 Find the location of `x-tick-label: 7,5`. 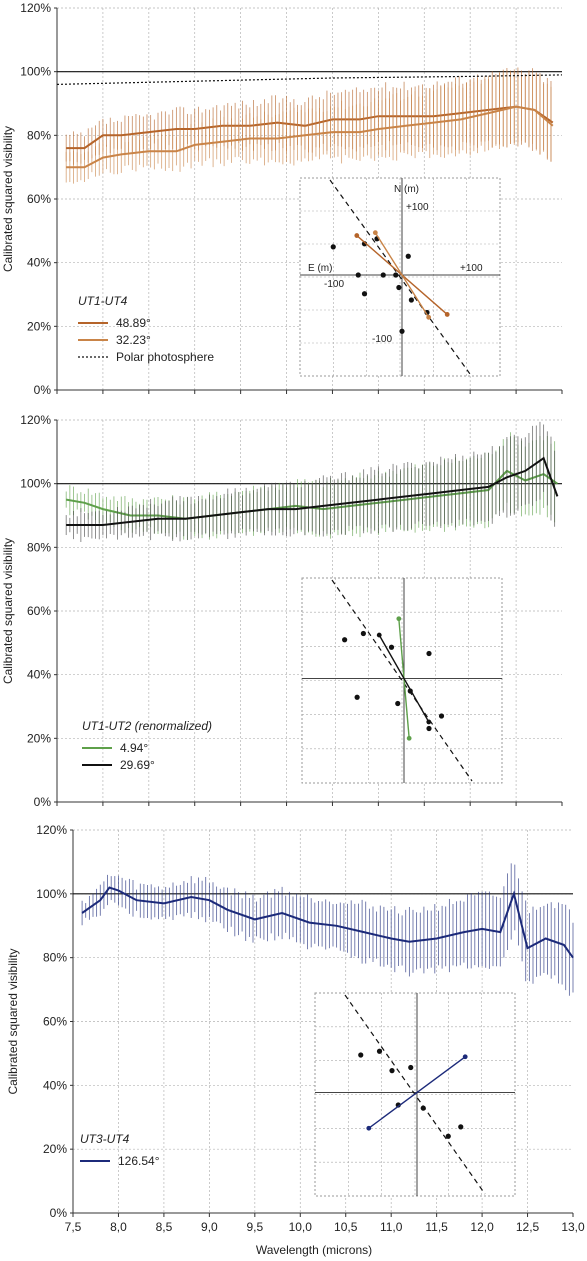

x-tick-label: 7,5 is located at coordinates (73, 1227).